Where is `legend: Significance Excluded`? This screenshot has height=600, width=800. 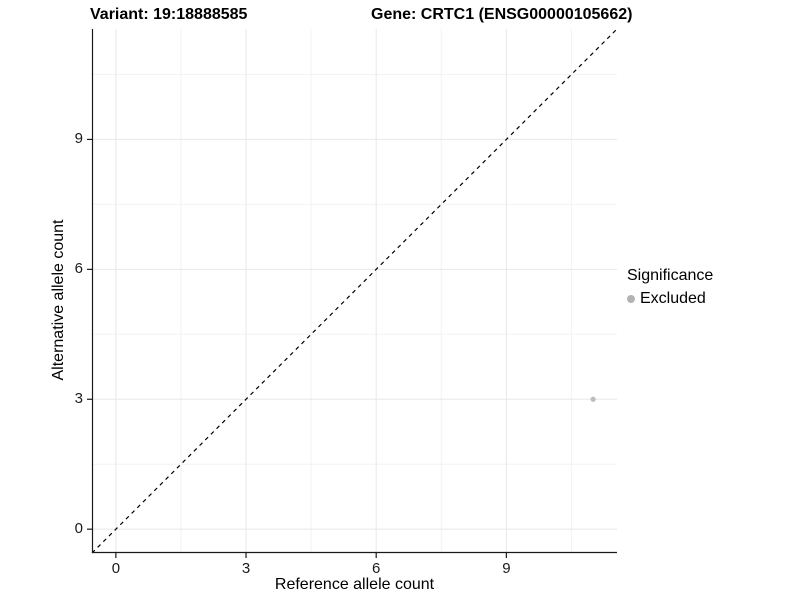
legend: Significance Excluded is located at coordinates (670, 287).